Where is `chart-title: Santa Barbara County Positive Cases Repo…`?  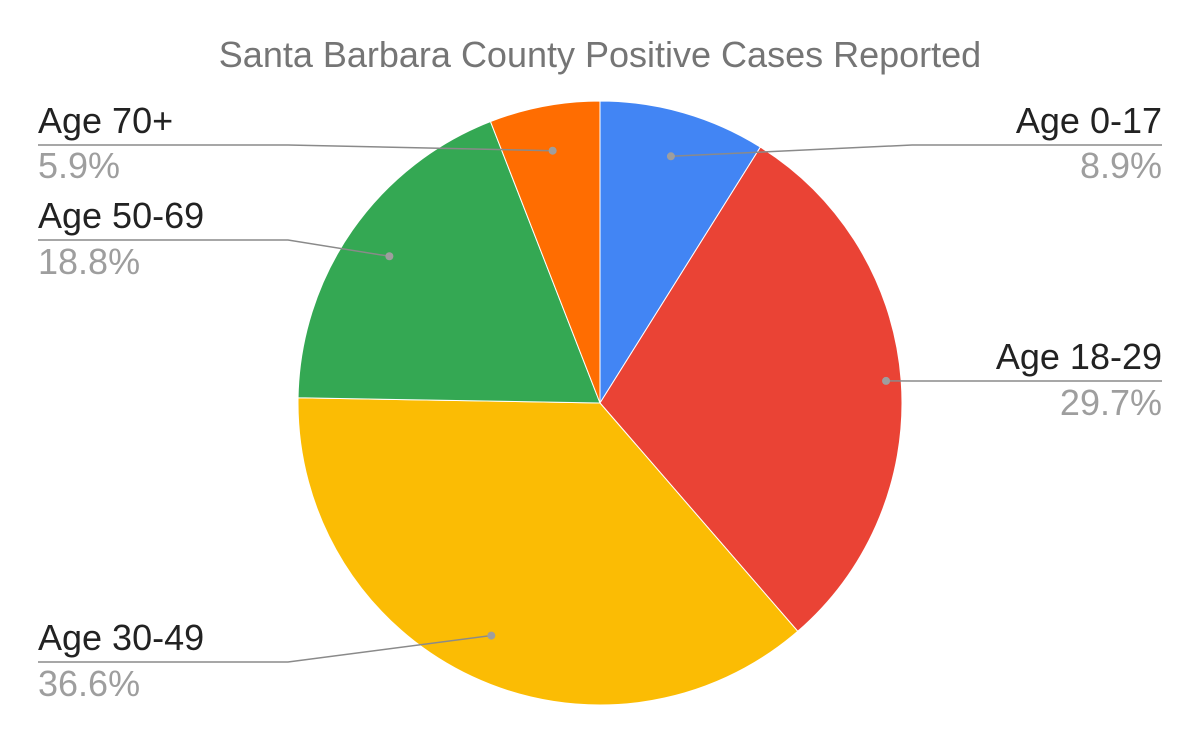
chart-title: Santa Barbara County Positive Cases Repo… is located at coordinates (600, 54).